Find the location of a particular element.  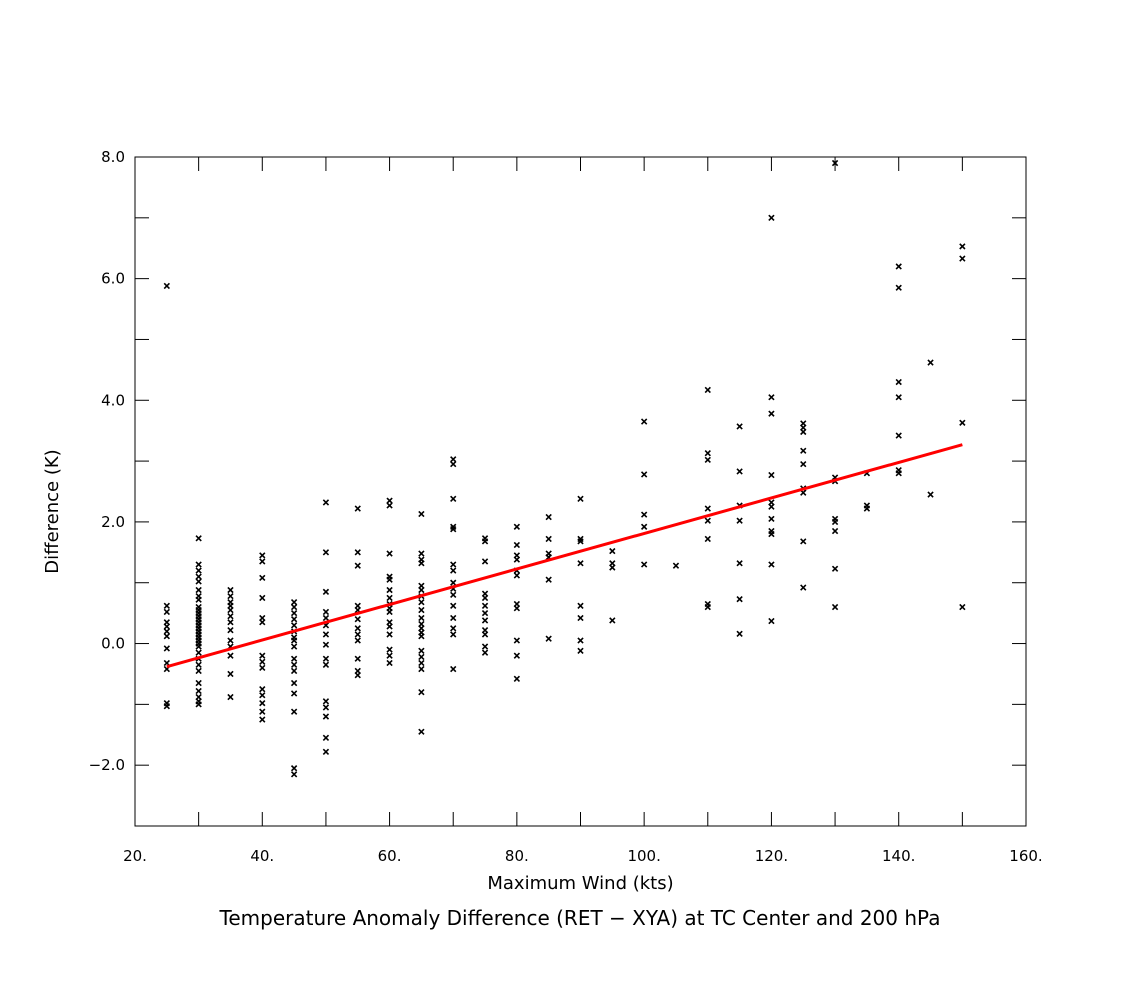

x-tick-label: 140. is located at coordinates (898, 856).